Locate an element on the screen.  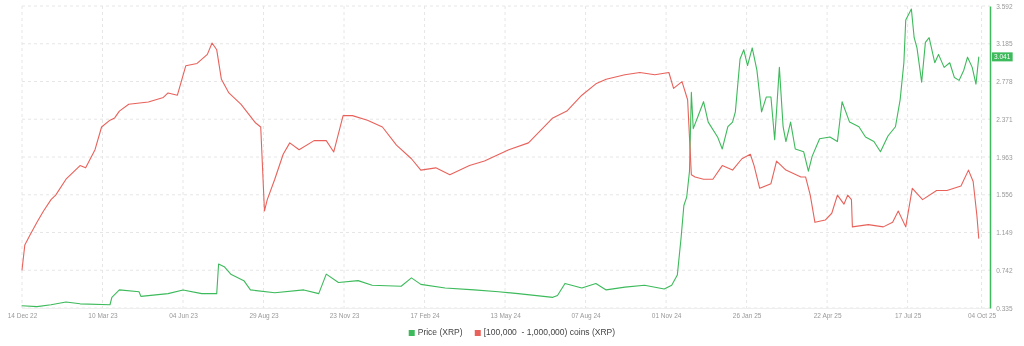
legend-label: [100,000 - 1,000,000) coins (XRP) is located at coordinates (549, 332).